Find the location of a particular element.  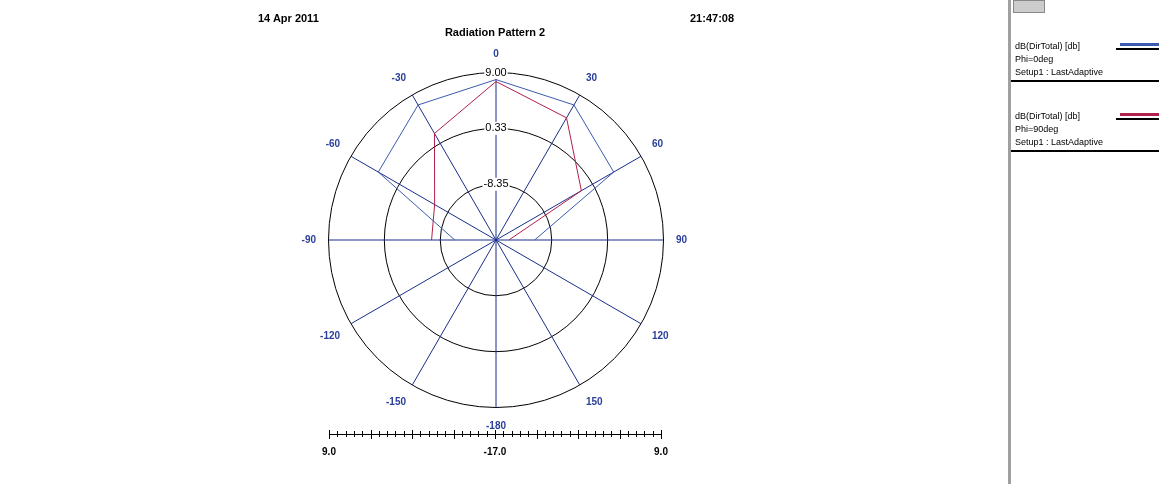

spoke-label: -90 is located at coordinates (309, 239).